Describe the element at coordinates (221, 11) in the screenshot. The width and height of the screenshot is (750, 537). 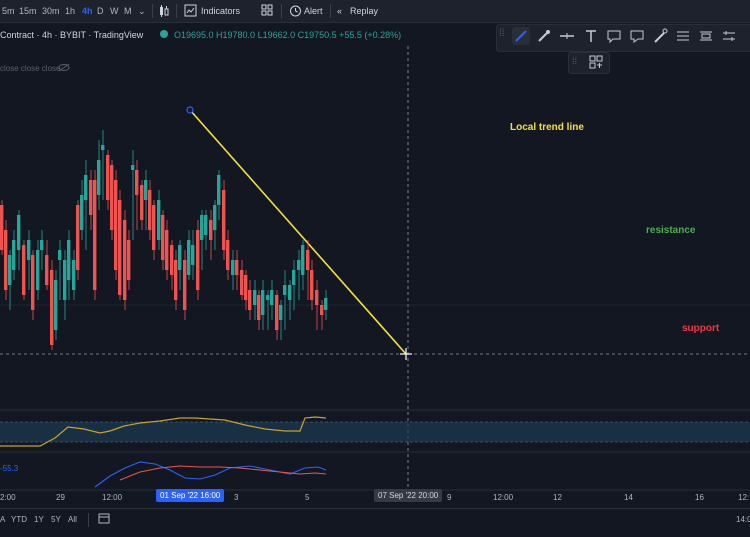
I see `indicators-button: Indicators` at that location.